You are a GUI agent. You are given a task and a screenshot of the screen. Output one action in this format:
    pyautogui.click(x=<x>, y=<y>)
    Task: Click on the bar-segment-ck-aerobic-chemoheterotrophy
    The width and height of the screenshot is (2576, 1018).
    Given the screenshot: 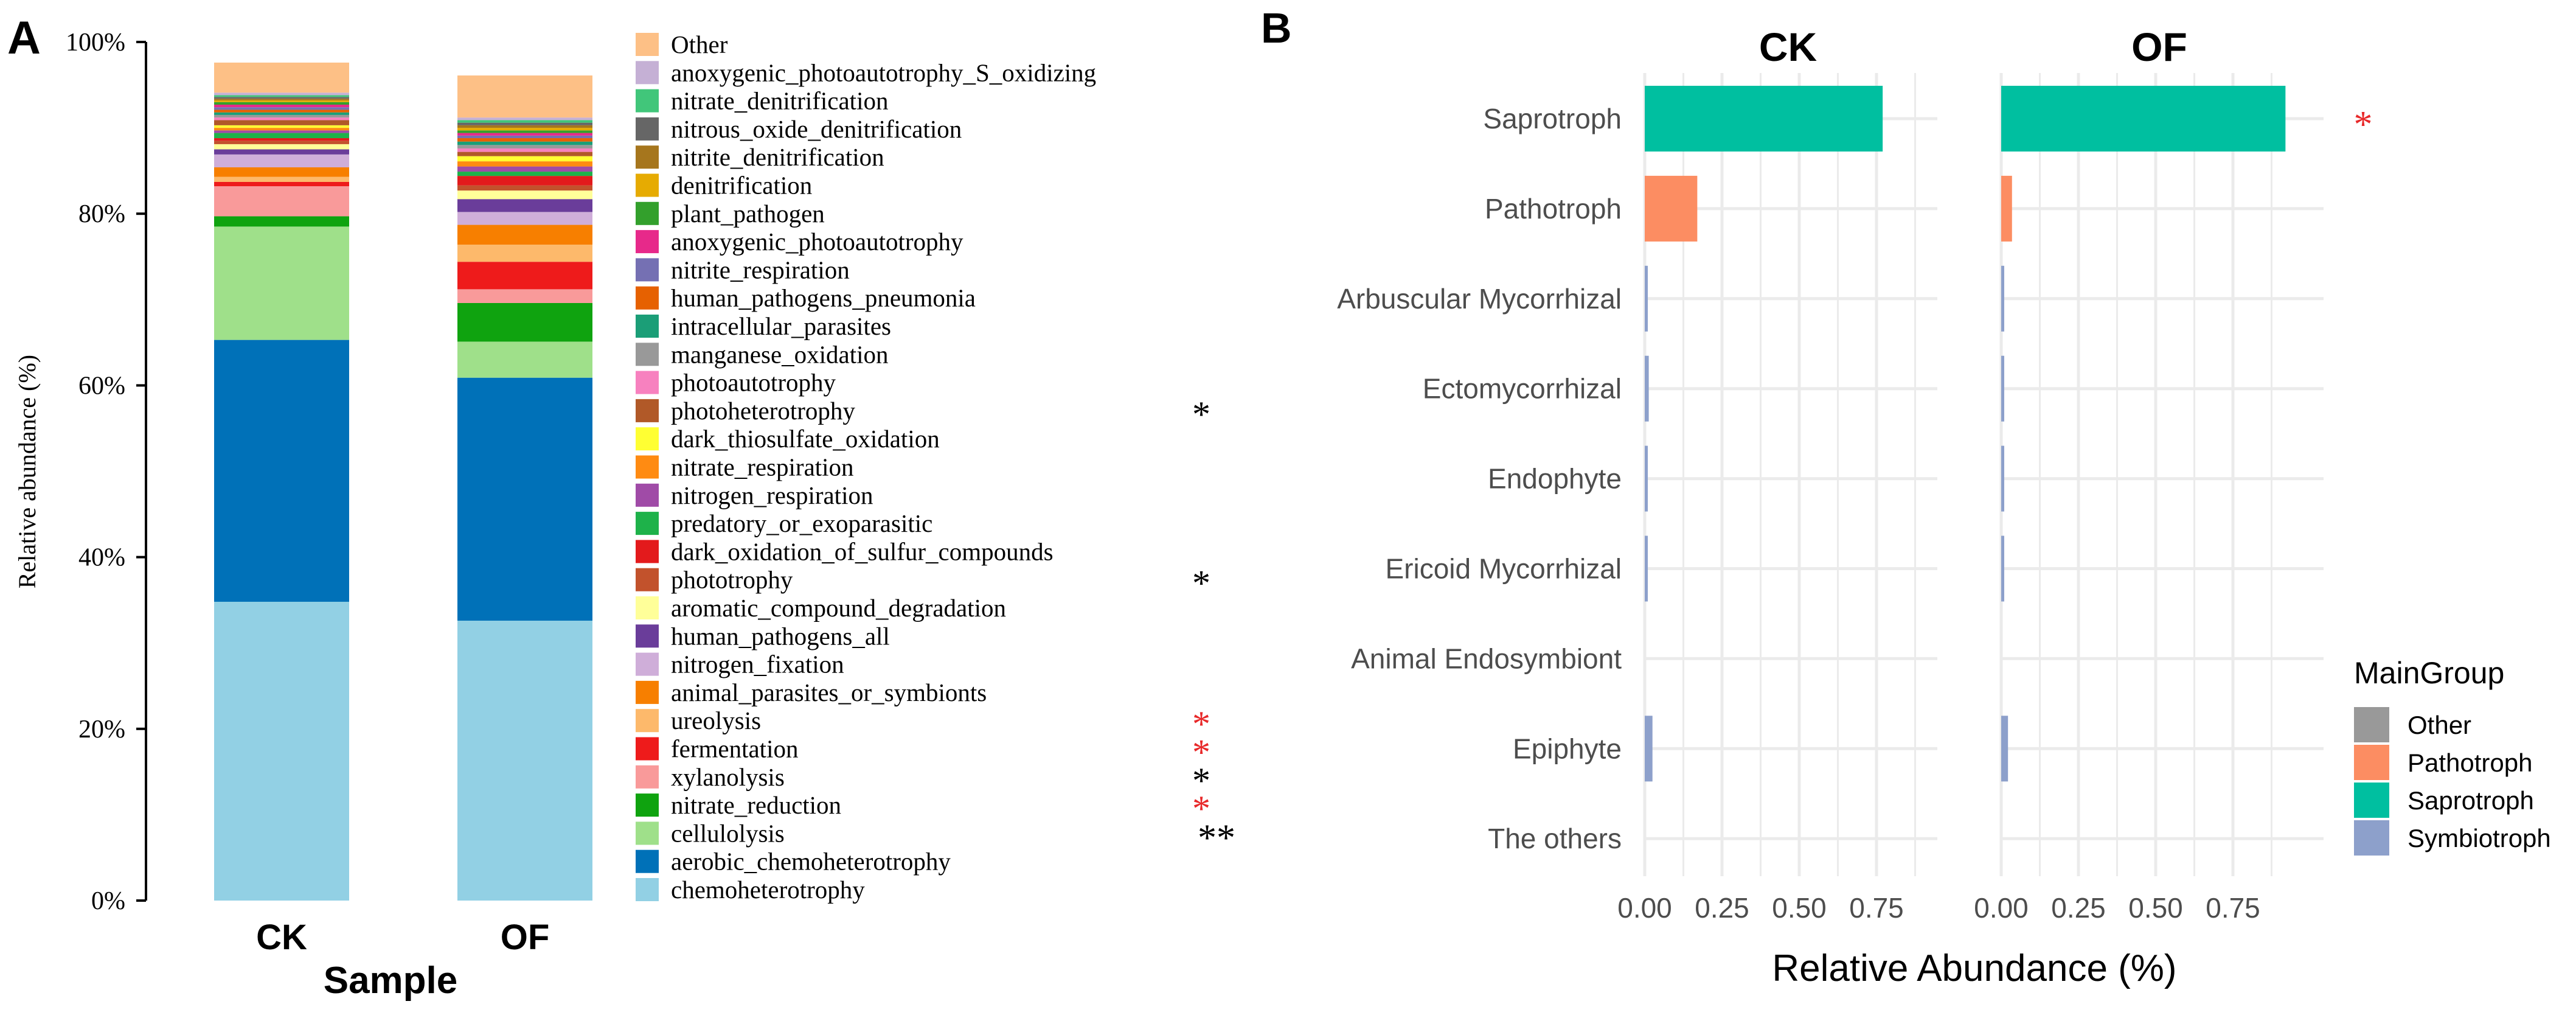 What is the action you would take?
    pyautogui.click(x=281, y=471)
    